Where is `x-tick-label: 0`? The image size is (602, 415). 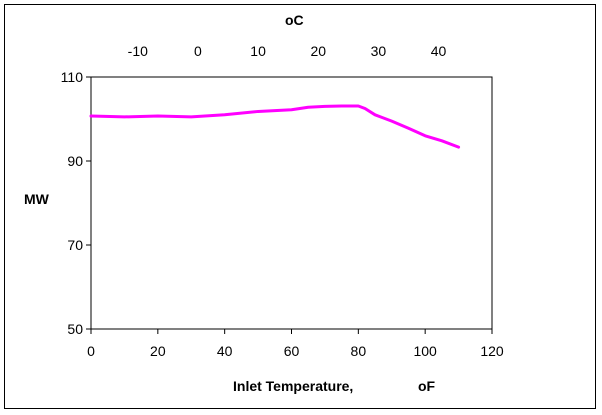
x-tick-label: 0 is located at coordinates (91, 351).